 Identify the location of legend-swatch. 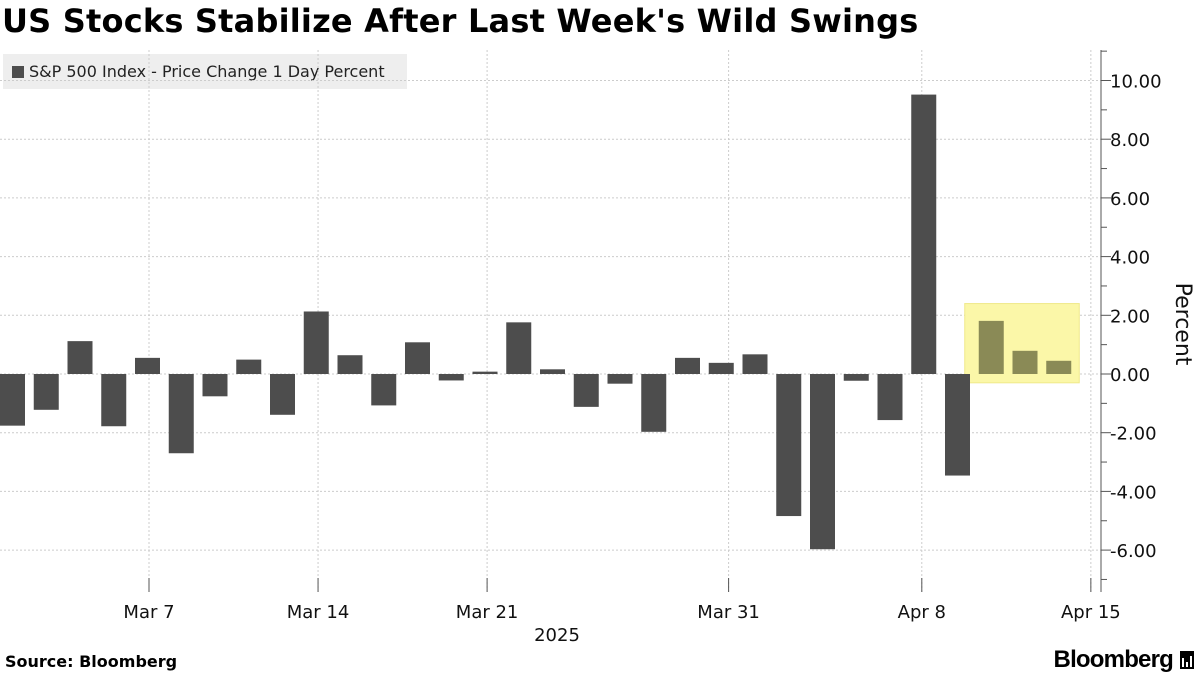
(18, 71).